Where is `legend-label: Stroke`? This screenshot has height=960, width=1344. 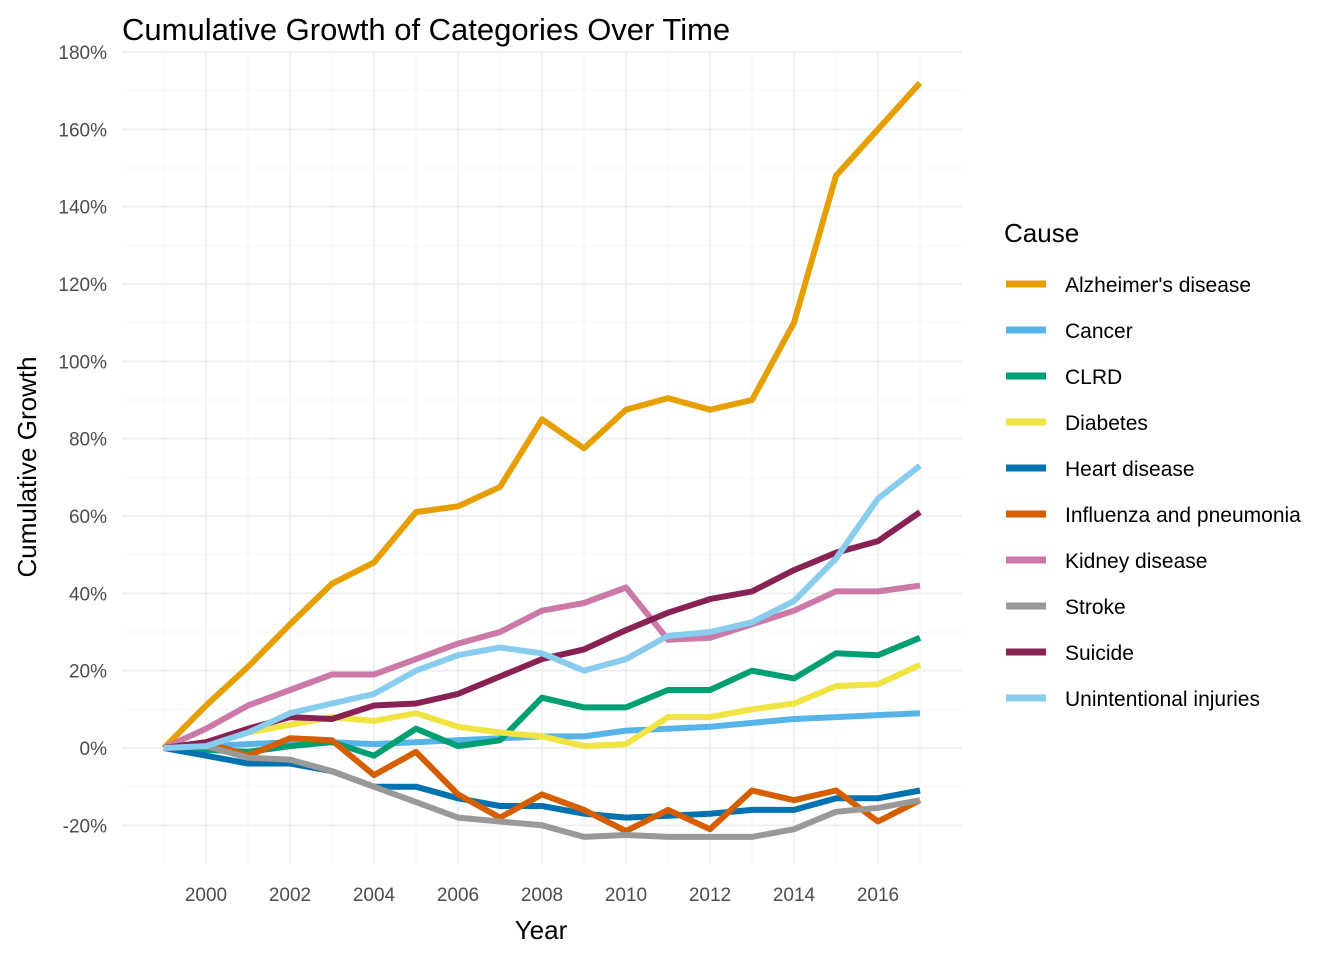 legend-label: Stroke is located at coordinates (1095, 607).